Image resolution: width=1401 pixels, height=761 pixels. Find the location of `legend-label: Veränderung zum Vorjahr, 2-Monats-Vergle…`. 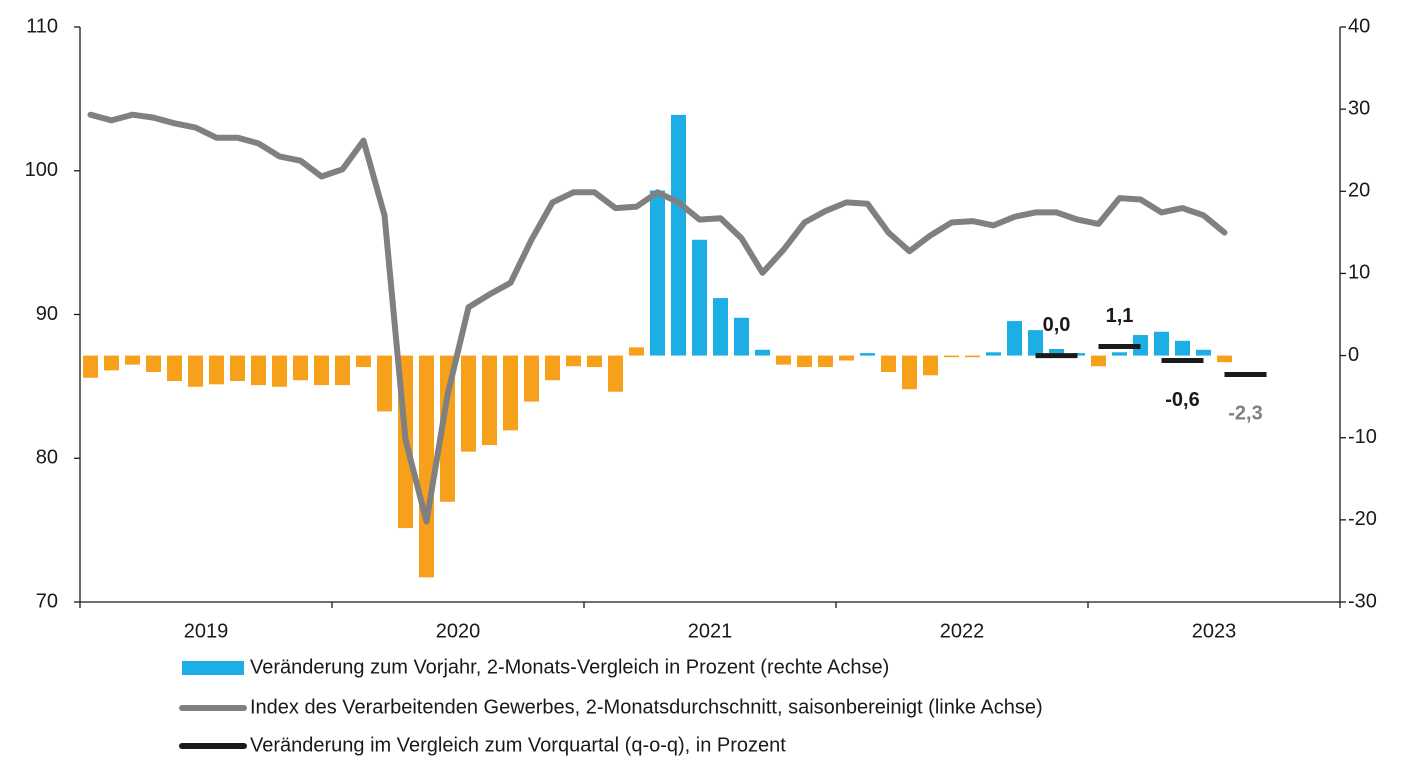

legend-label: Veränderung zum Vorjahr, 2-Monats-Vergle… is located at coordinates (569, 667).